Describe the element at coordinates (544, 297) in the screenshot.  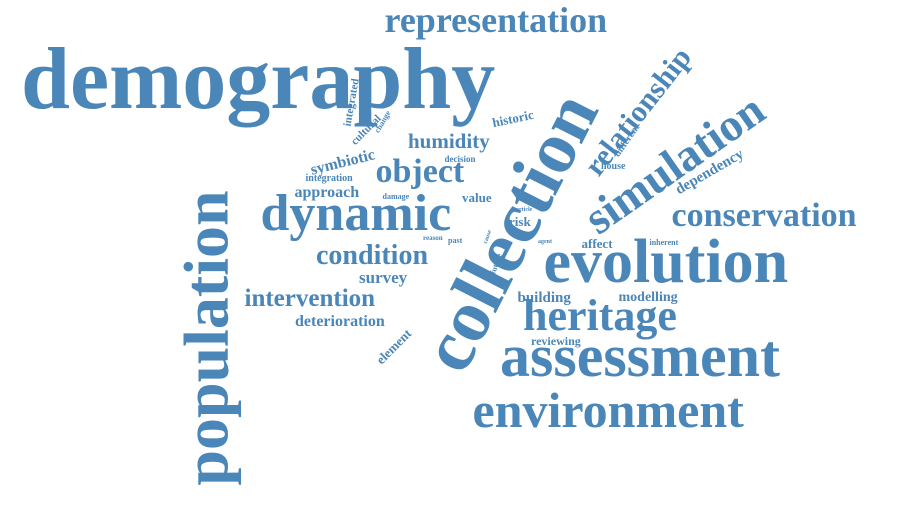
I see `word-building: building` at that location.